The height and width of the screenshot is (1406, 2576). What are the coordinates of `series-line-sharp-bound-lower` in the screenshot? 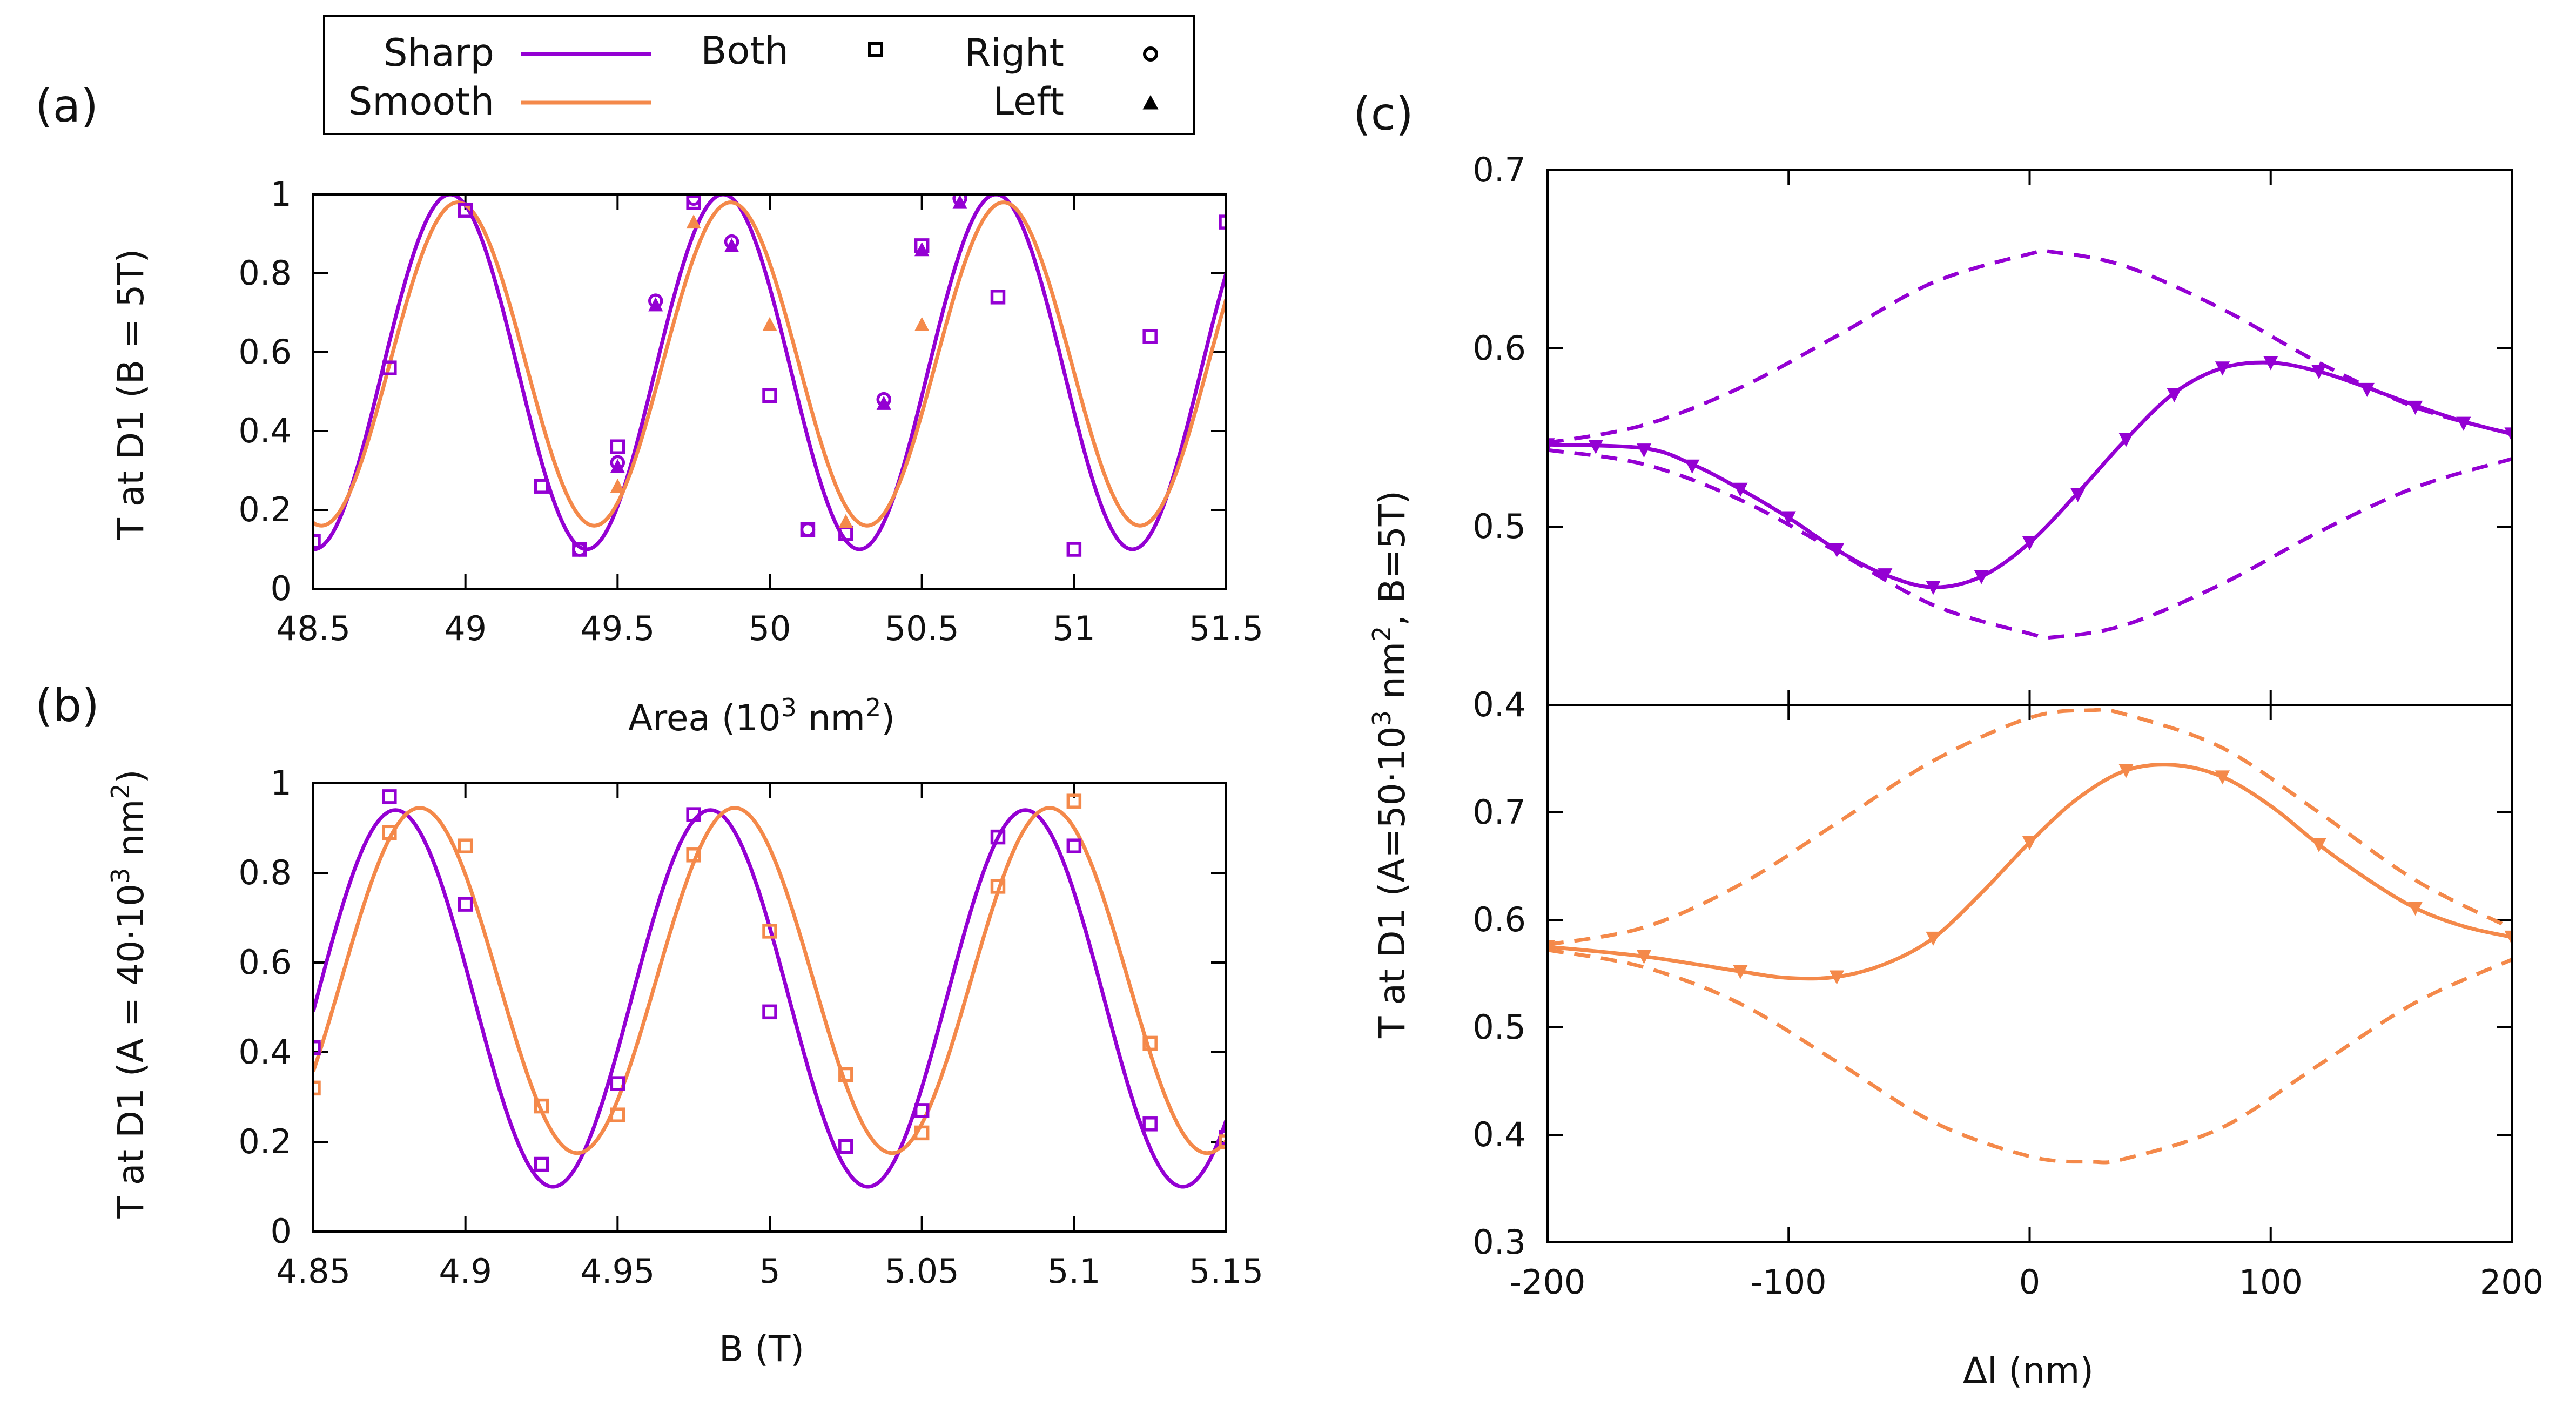 It's located at (2030, 544).